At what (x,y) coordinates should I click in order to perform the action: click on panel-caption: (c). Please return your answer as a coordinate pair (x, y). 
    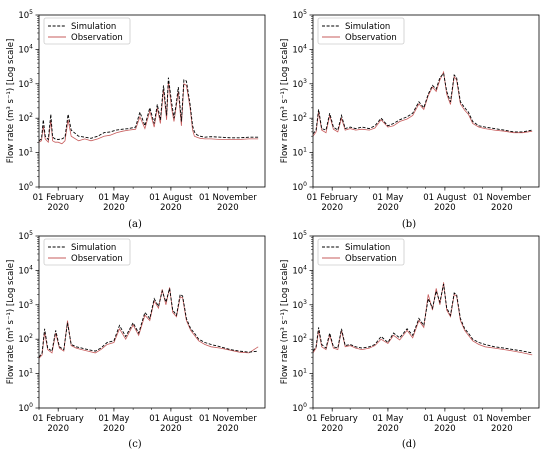
    Looking at the image, I should click on (135, 444).